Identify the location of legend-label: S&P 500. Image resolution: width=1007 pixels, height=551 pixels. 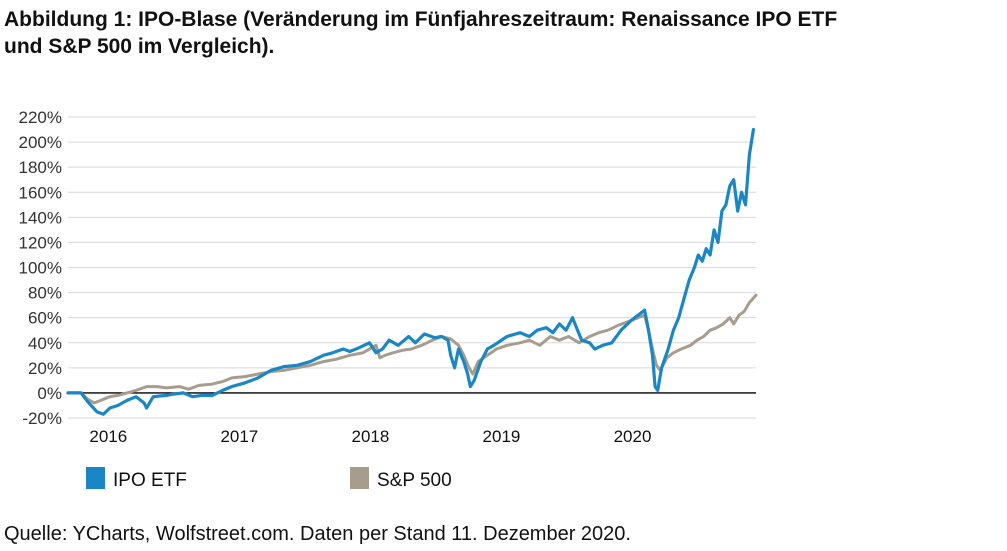
(414, 480).